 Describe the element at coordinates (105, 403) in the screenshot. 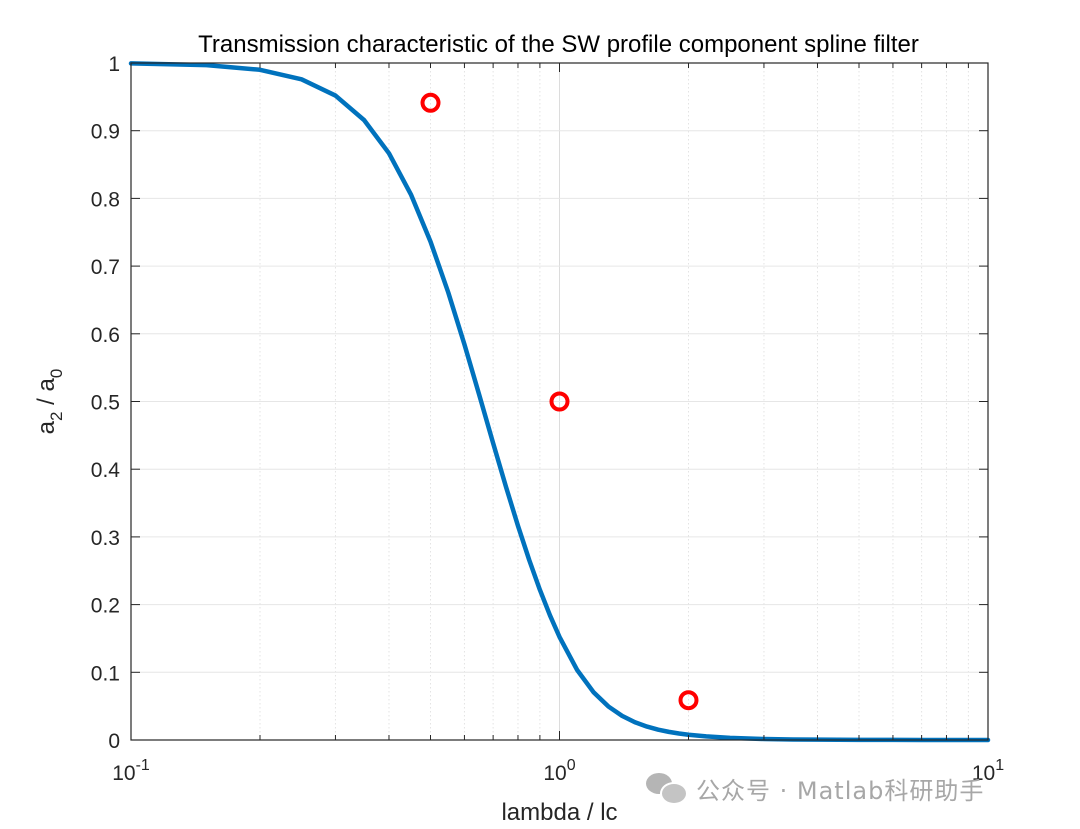

I see `y-tick-label: 0.5` at that location.